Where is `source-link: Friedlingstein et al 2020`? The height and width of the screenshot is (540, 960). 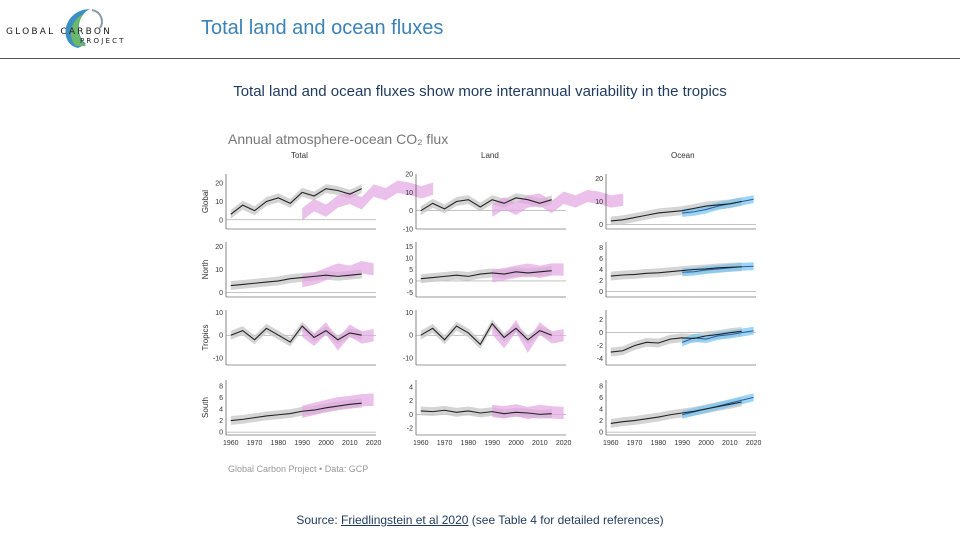
source-link: Friedlingstein et al 2020 is located at coordinates (405, 520).